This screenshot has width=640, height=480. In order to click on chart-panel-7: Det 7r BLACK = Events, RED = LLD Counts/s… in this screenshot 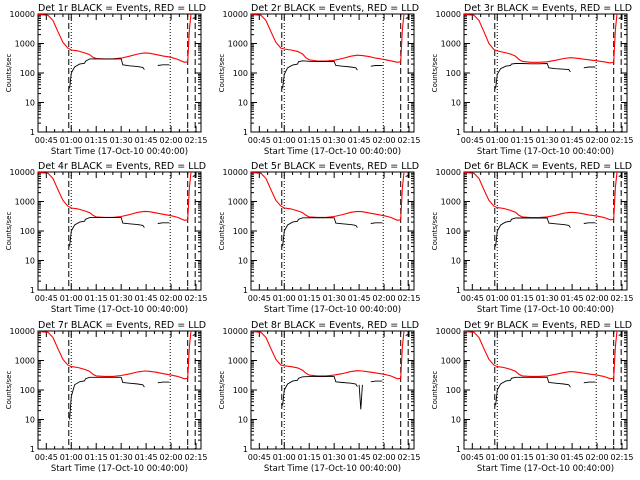, I will do `click(106, 397)`.